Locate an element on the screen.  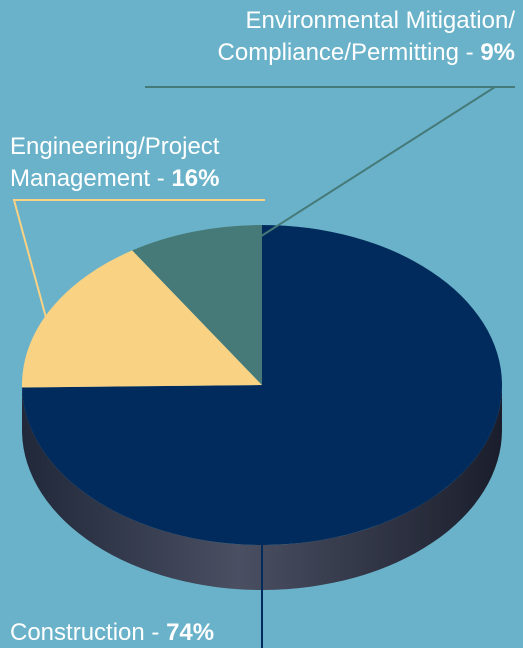
category-name: Construction is located at coordinates (77, 632).